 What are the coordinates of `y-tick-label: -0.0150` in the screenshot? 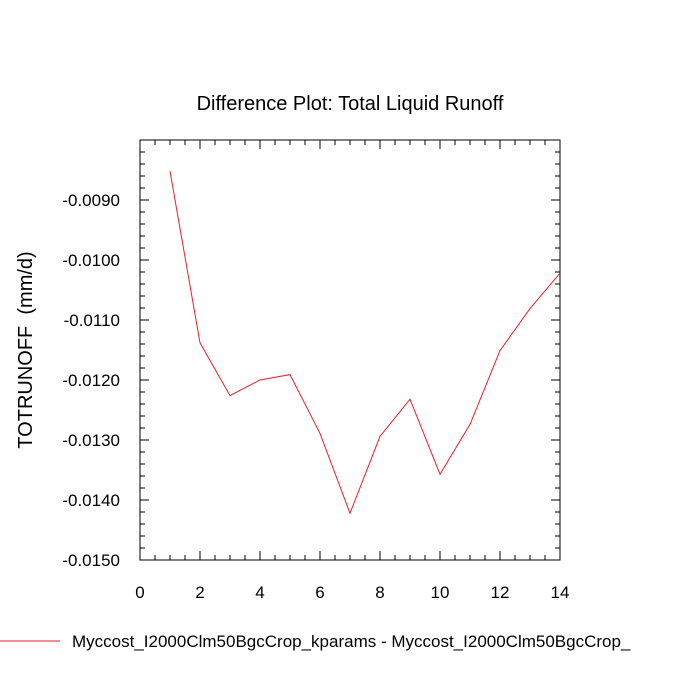 It's located at (91, 560).